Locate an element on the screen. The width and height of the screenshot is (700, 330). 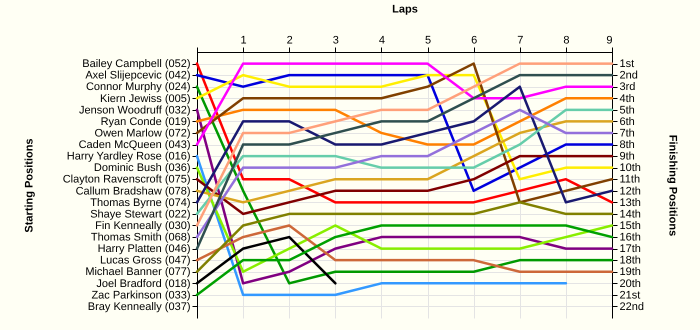
y-tick-label: 1st is located at coordinates (627, 64).